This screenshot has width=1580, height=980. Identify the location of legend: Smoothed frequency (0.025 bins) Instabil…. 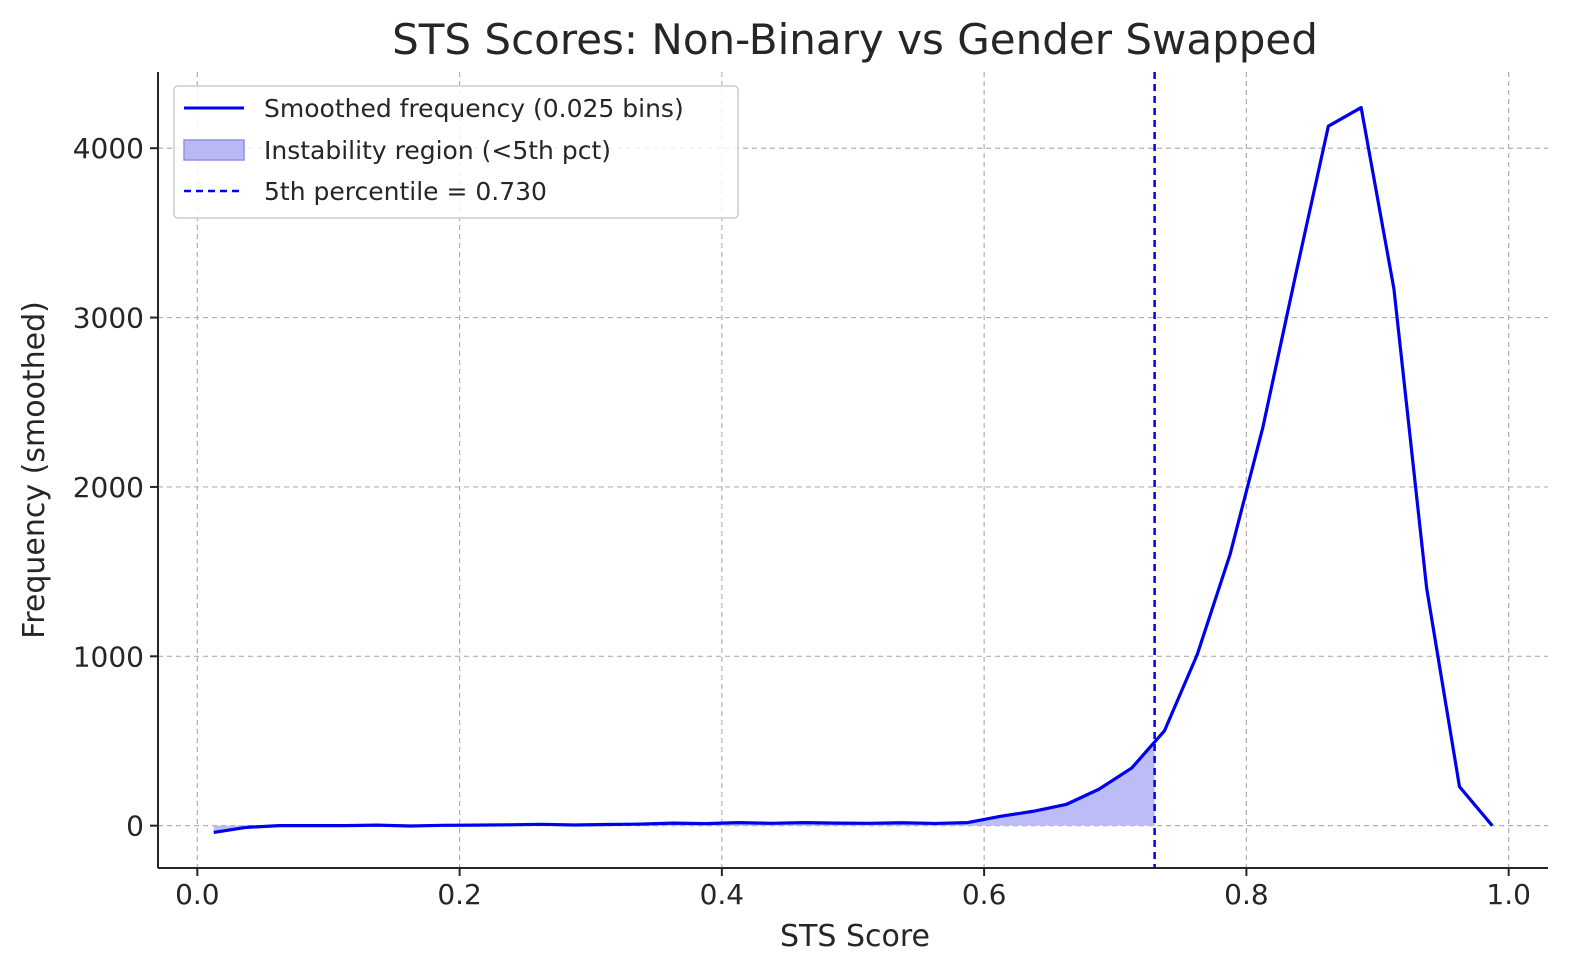
(456, 152).